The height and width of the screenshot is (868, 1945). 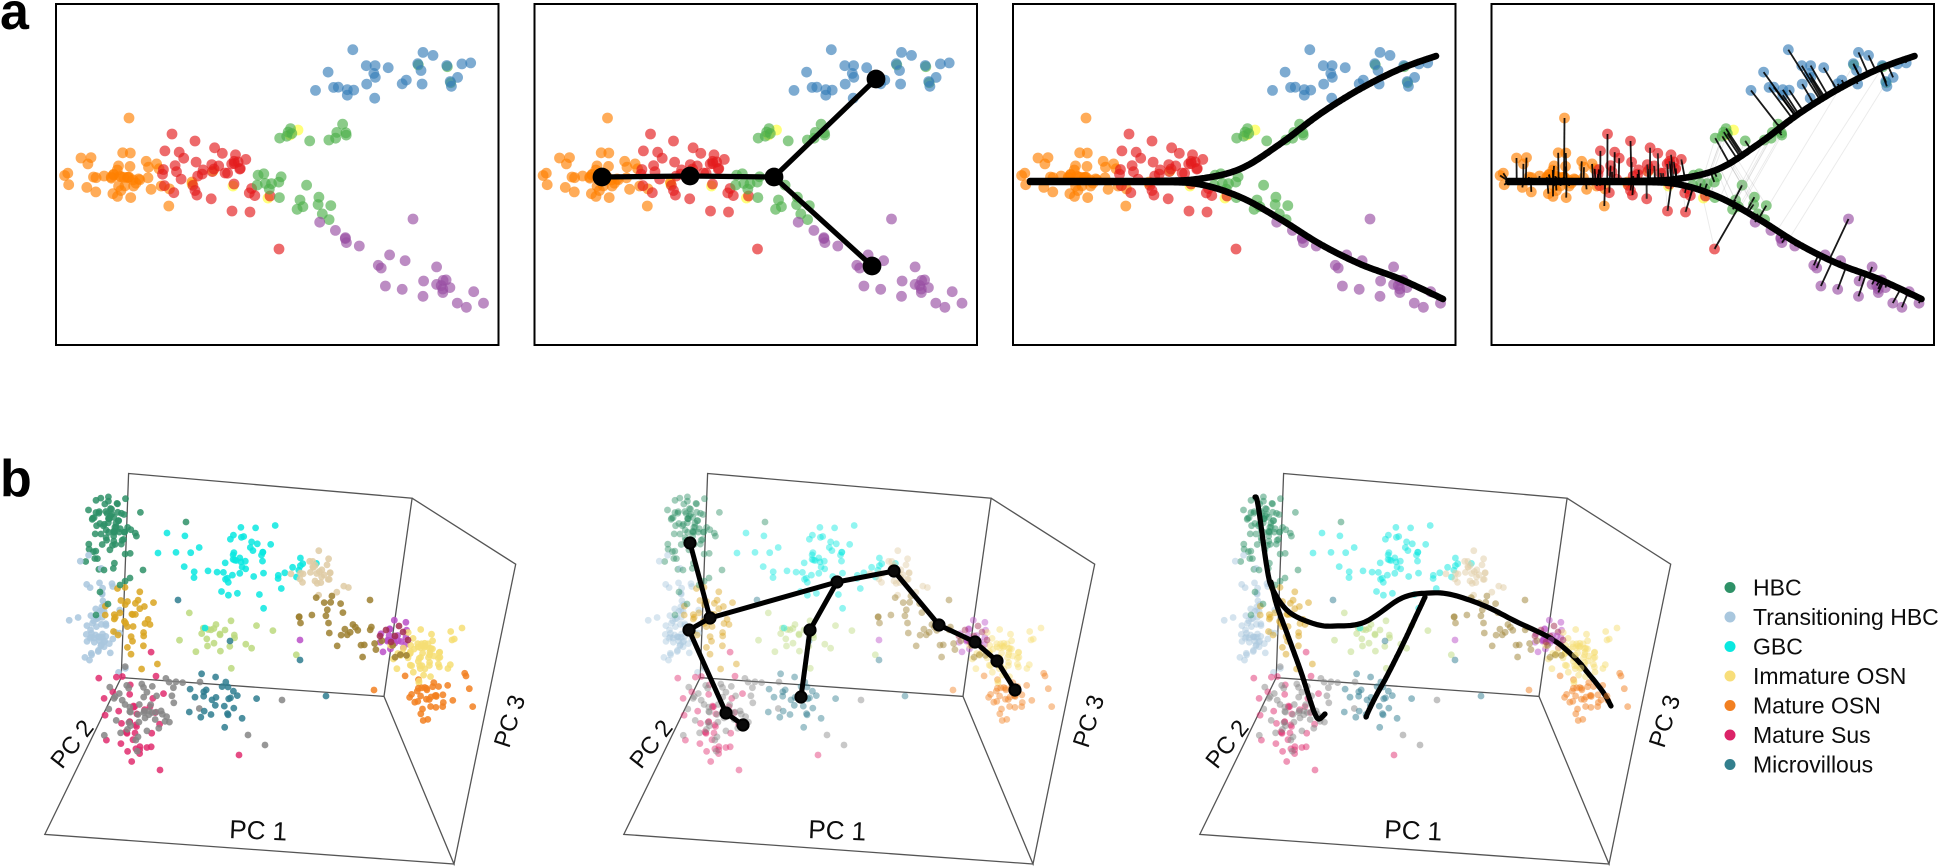 What do you see at coordinates (1817, 706) in the screenshot?
I see `svg-text: Mature OSN` at bounding box center [1817, 706].